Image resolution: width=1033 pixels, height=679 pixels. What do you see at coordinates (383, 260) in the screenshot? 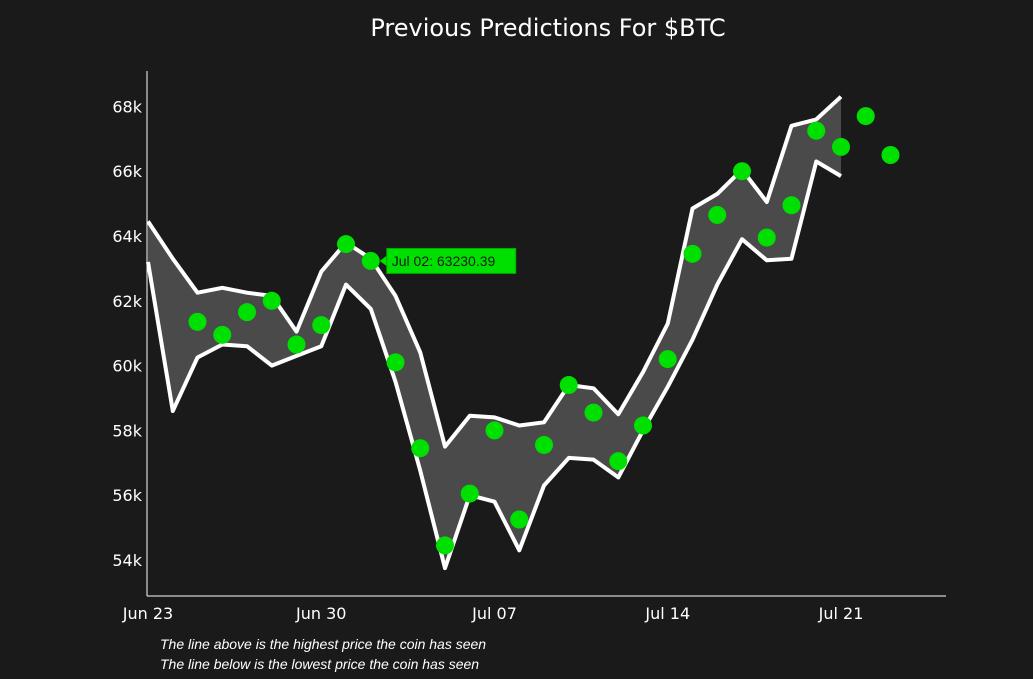
I see `tooltip-arrow` at bounding box center [383, 260].